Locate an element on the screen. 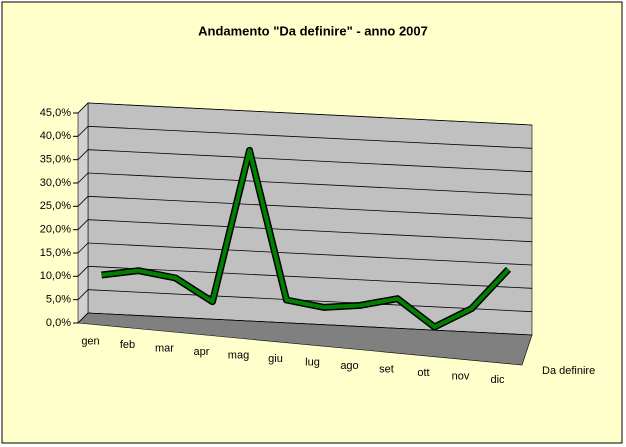 The height and width of the screenshot is (447, 626). y-tick-label: 40,0% is located at coordinates (55, 136).